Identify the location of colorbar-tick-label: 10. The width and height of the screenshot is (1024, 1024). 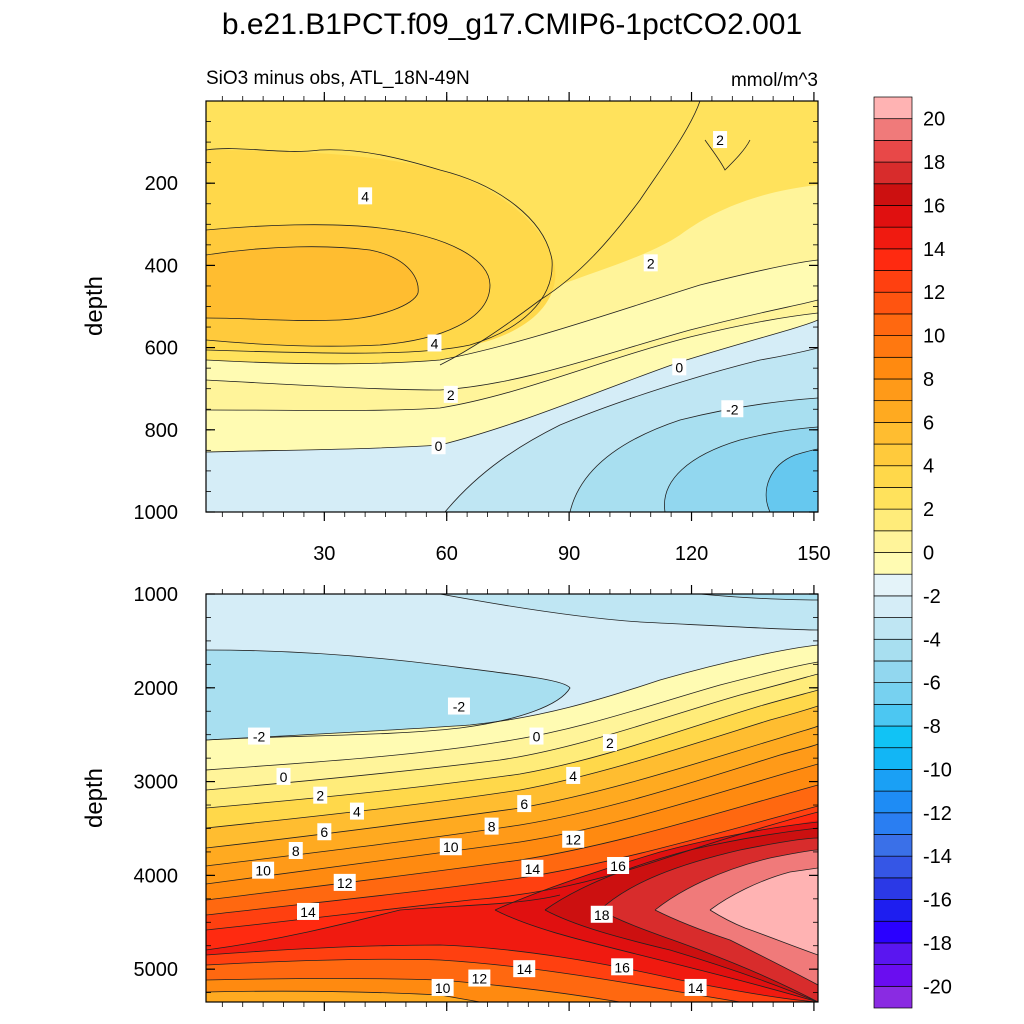
(934, 337).